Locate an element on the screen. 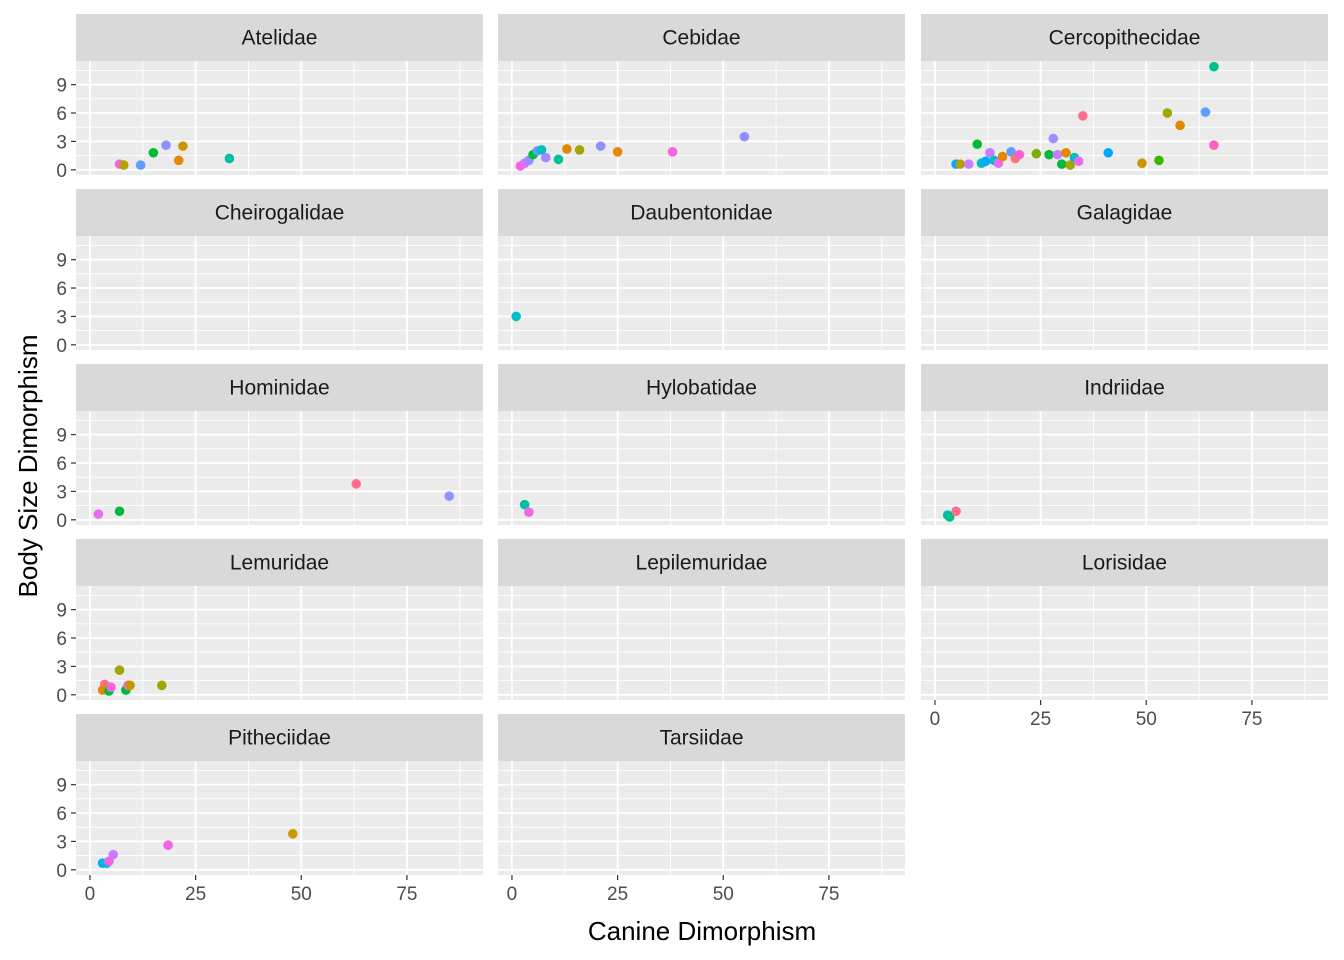 The image size is (1344, 960). facet-lepilemuridae: Lepilemuridae is located at coordinates (701, 619).